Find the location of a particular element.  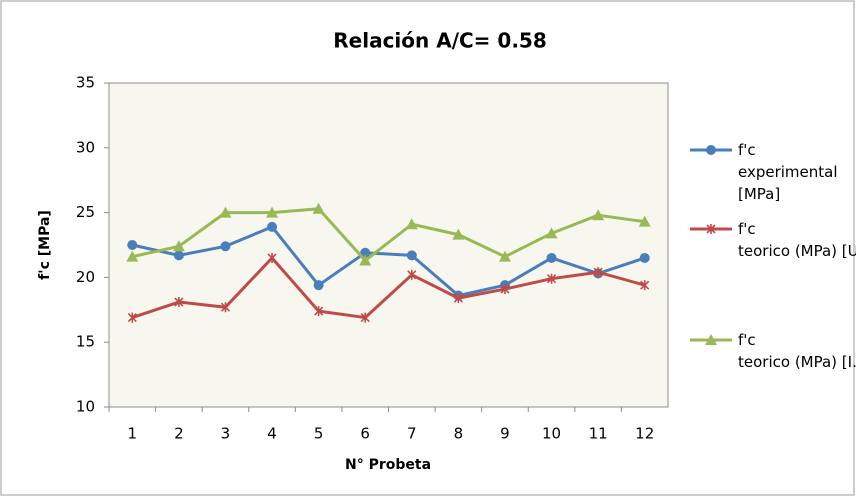

y-axis-title: f'c [MPa] is located at coordinates (45, 245).